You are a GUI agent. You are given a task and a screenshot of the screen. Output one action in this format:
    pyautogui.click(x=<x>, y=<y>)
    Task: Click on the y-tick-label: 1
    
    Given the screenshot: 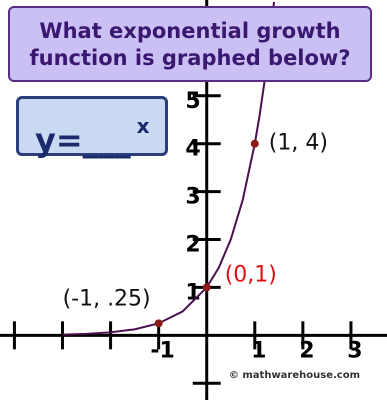 What is the action you would take?
    pyautogui.click(x=192, y=292)
    